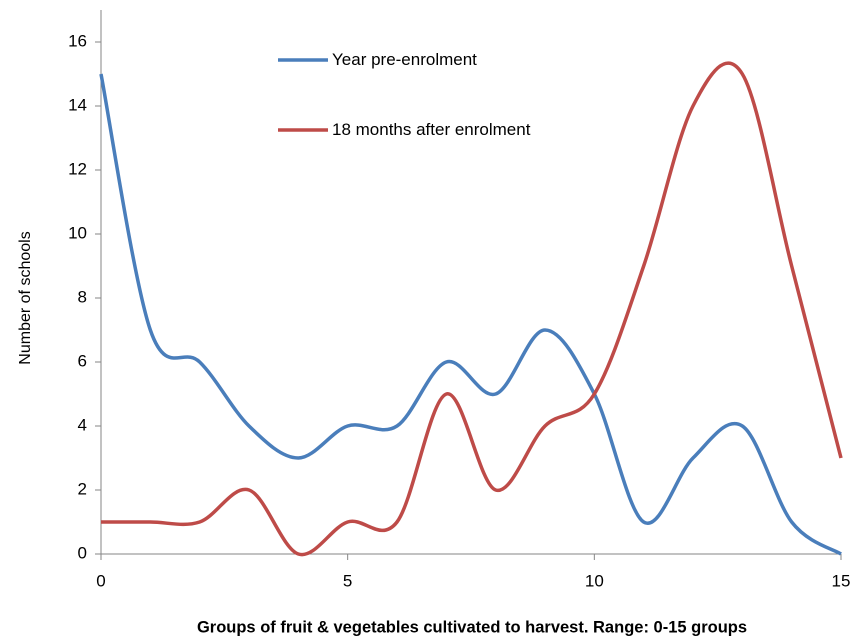  Describe the element at coordinates (82, 296) in the screenshot. I see `y-tick-label: 8` at that location.